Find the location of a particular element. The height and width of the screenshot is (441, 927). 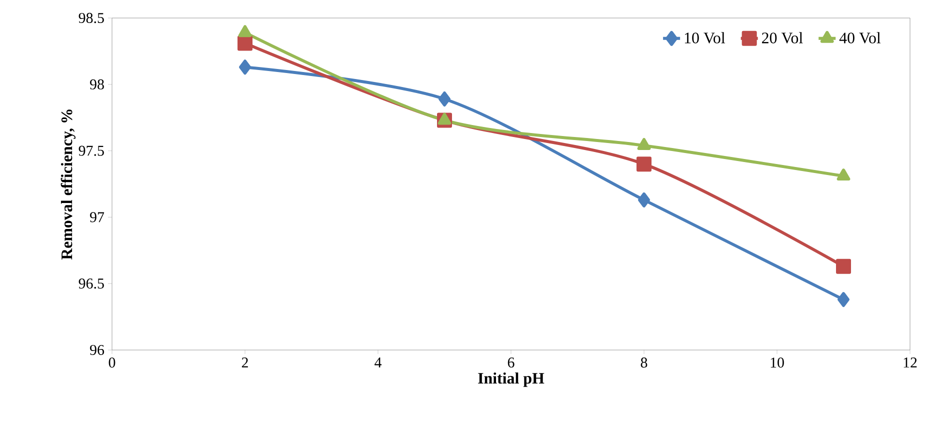

y-tick-label: 96.5 is located at coordinates (91, 283).